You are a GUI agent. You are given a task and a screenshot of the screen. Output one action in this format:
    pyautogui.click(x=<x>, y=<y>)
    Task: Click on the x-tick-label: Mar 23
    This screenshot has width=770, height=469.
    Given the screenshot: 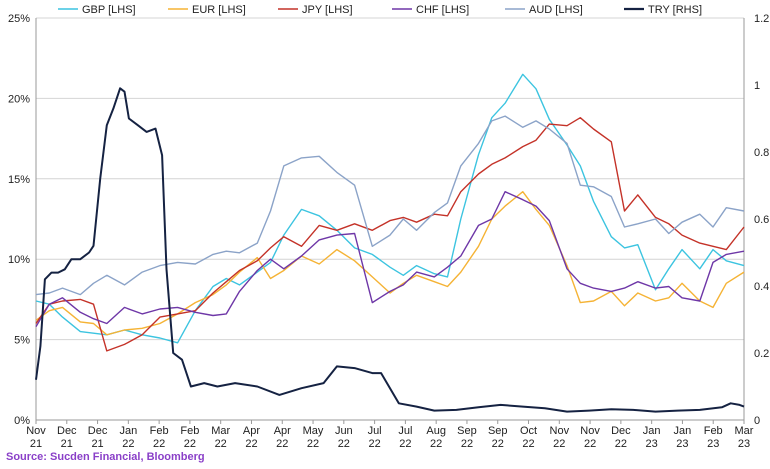 What is the action you would take?
    pyautogui.click(x=744, y=437)
    